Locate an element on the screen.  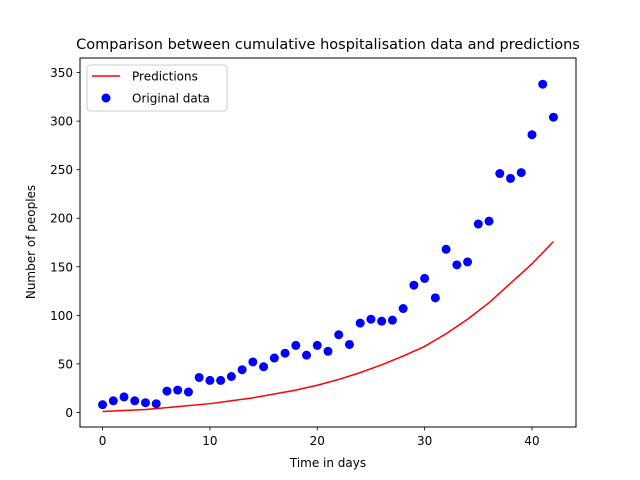
x-tick-label: 40 is located at coordinates (531, 441).